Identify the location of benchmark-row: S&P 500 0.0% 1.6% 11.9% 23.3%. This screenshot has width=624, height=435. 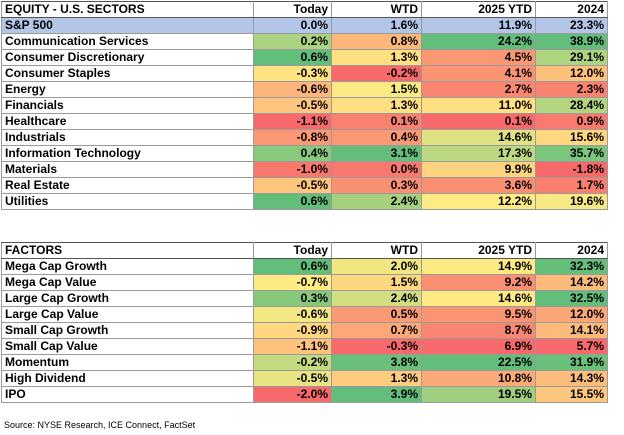
(304, 25).